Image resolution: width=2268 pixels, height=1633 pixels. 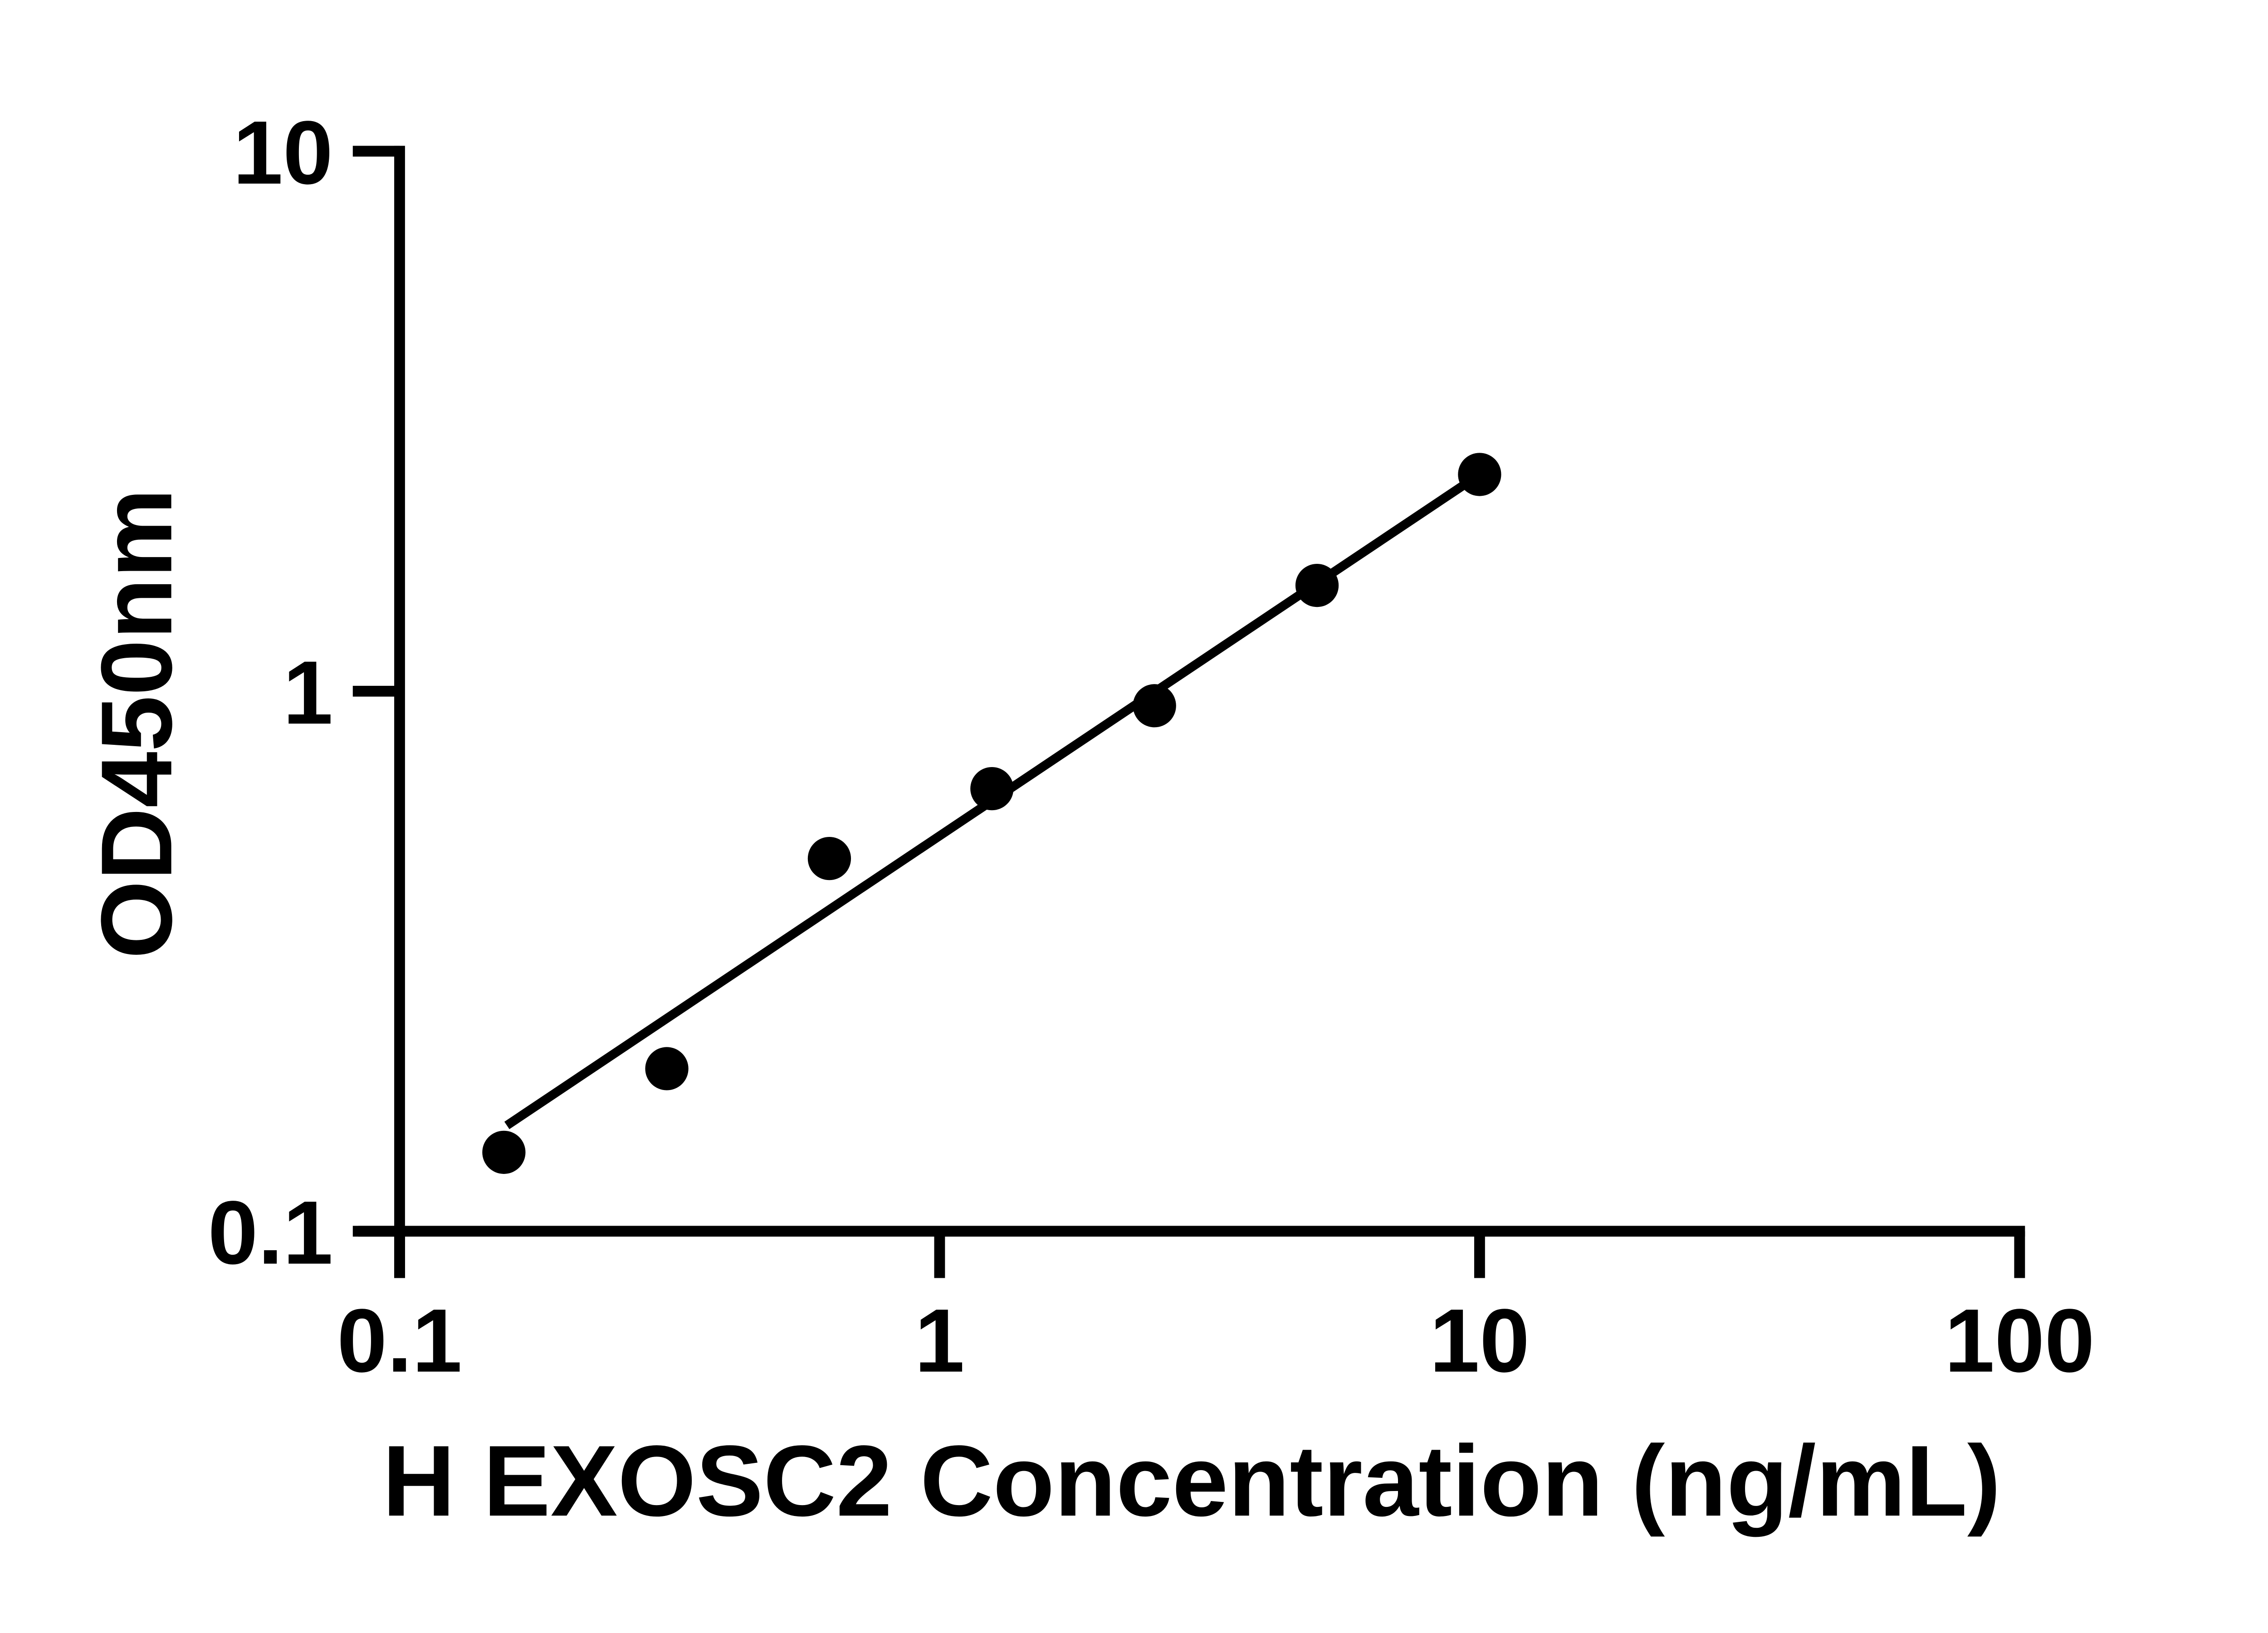 What do you see at coordinates (1191, 1481) in the screenshot?
I see `x-axis-title: H EXOSC2 Concentration (ng/mL)` at bounding box center [1191, 1481].